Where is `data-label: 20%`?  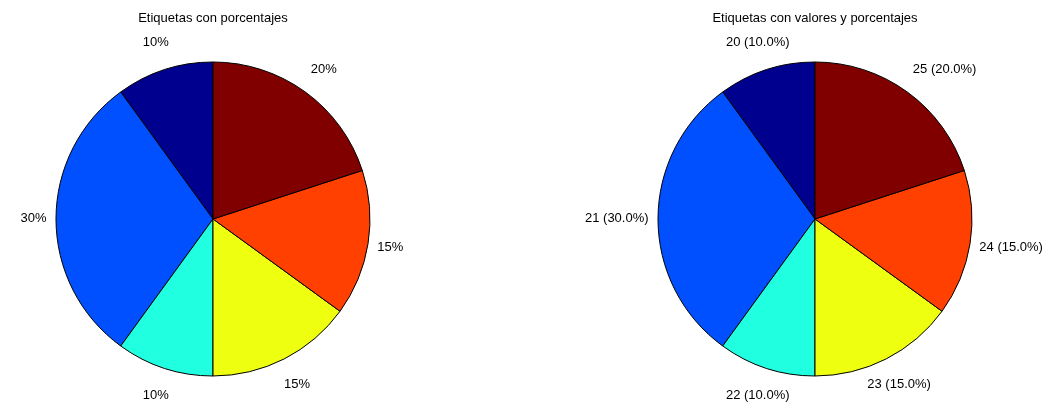 data-label: 20% is located at coordinates (324, 68).